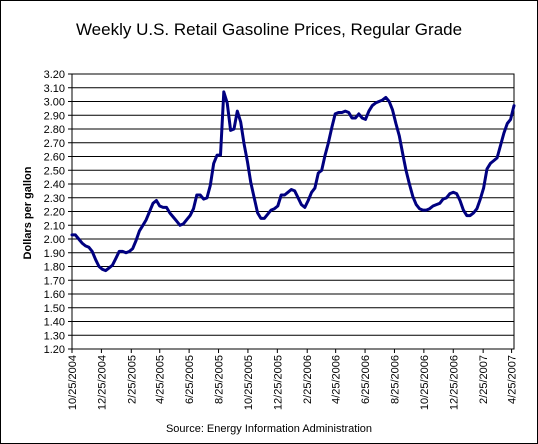 Image resolution: width=538 pixels, height=444 pixels. What do you see at coordinates (54, 350) in the screenshot?
I see `y-tick-label: 1.20` at bounding box center [54, 350].